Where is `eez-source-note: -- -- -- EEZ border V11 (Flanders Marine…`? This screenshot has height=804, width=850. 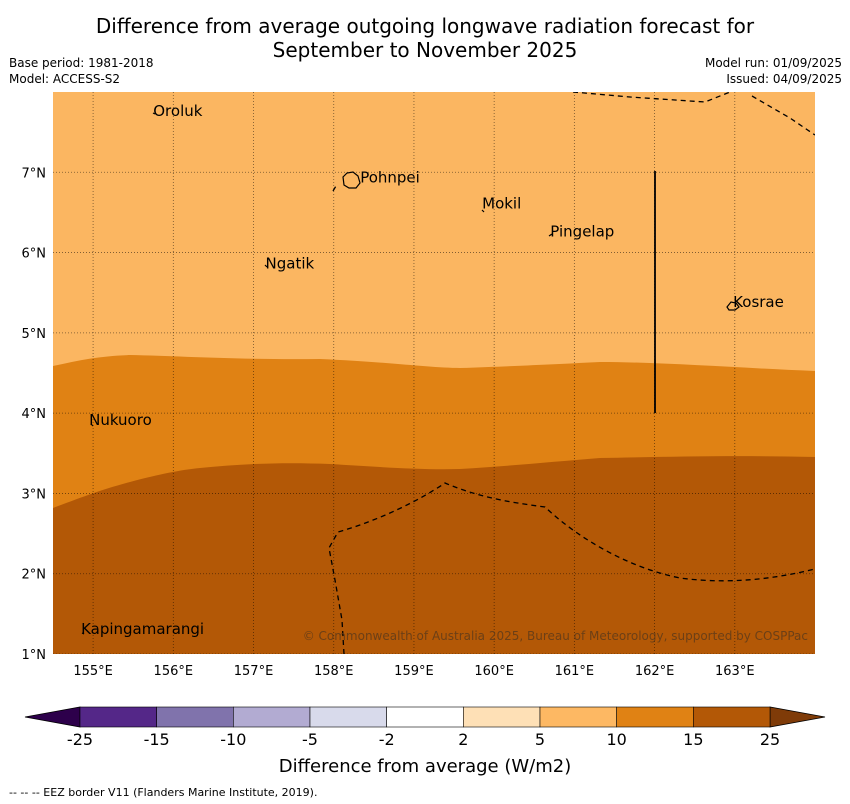 eez-source-note: -- -- -- EEZ border V11 (Flanders Marine… is located at coordinates (163, 792).